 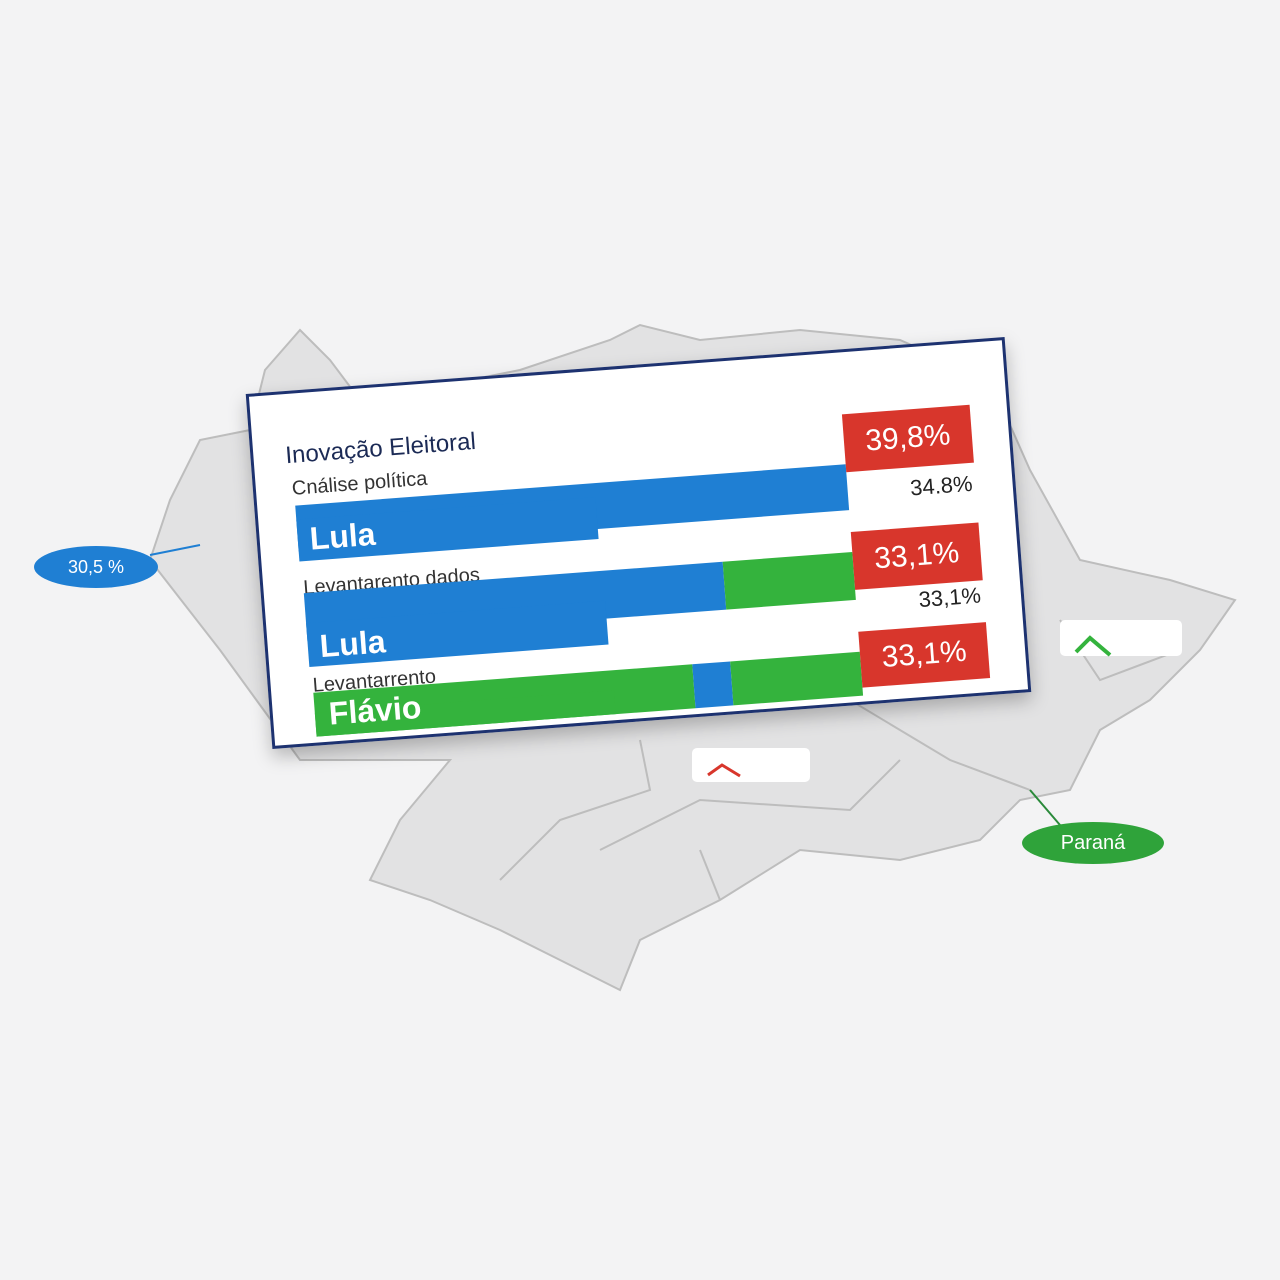 I want to click on card-title: Inovação Eleitoral, so click(x=380, y=448).